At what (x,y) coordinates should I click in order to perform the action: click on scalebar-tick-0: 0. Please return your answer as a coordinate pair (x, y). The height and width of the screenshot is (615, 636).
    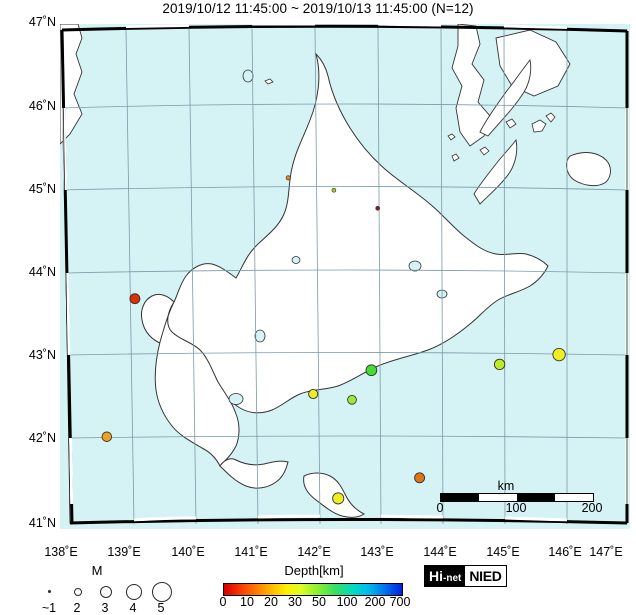
    Looking at the image, I should click on (440, 508).